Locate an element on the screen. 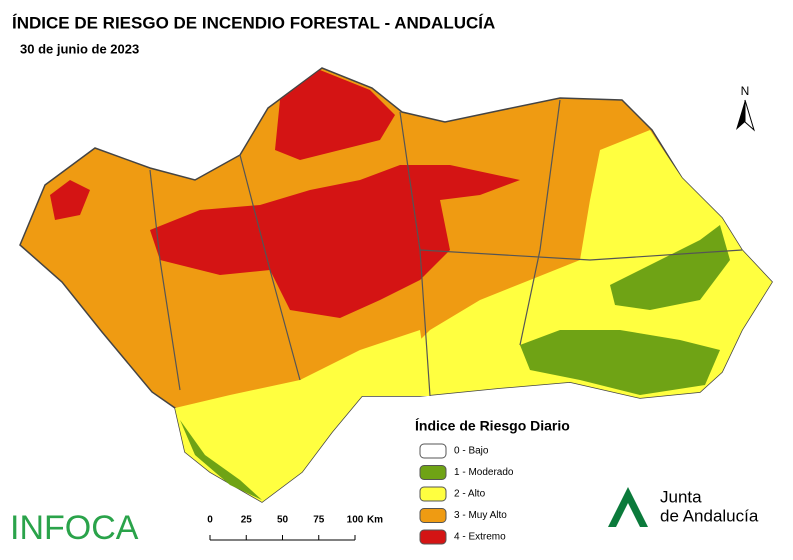 This screenshot has height=560, width=793. junta-logo: Junta de Andalucía is located at coordinates (683, 507).